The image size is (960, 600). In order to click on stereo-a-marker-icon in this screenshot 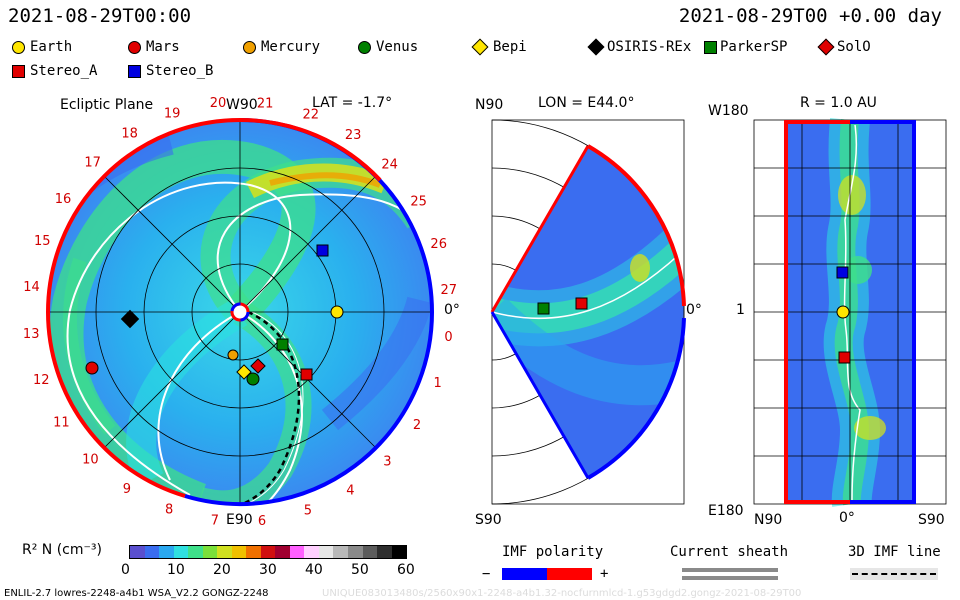, I will do `click(18, 71)`.